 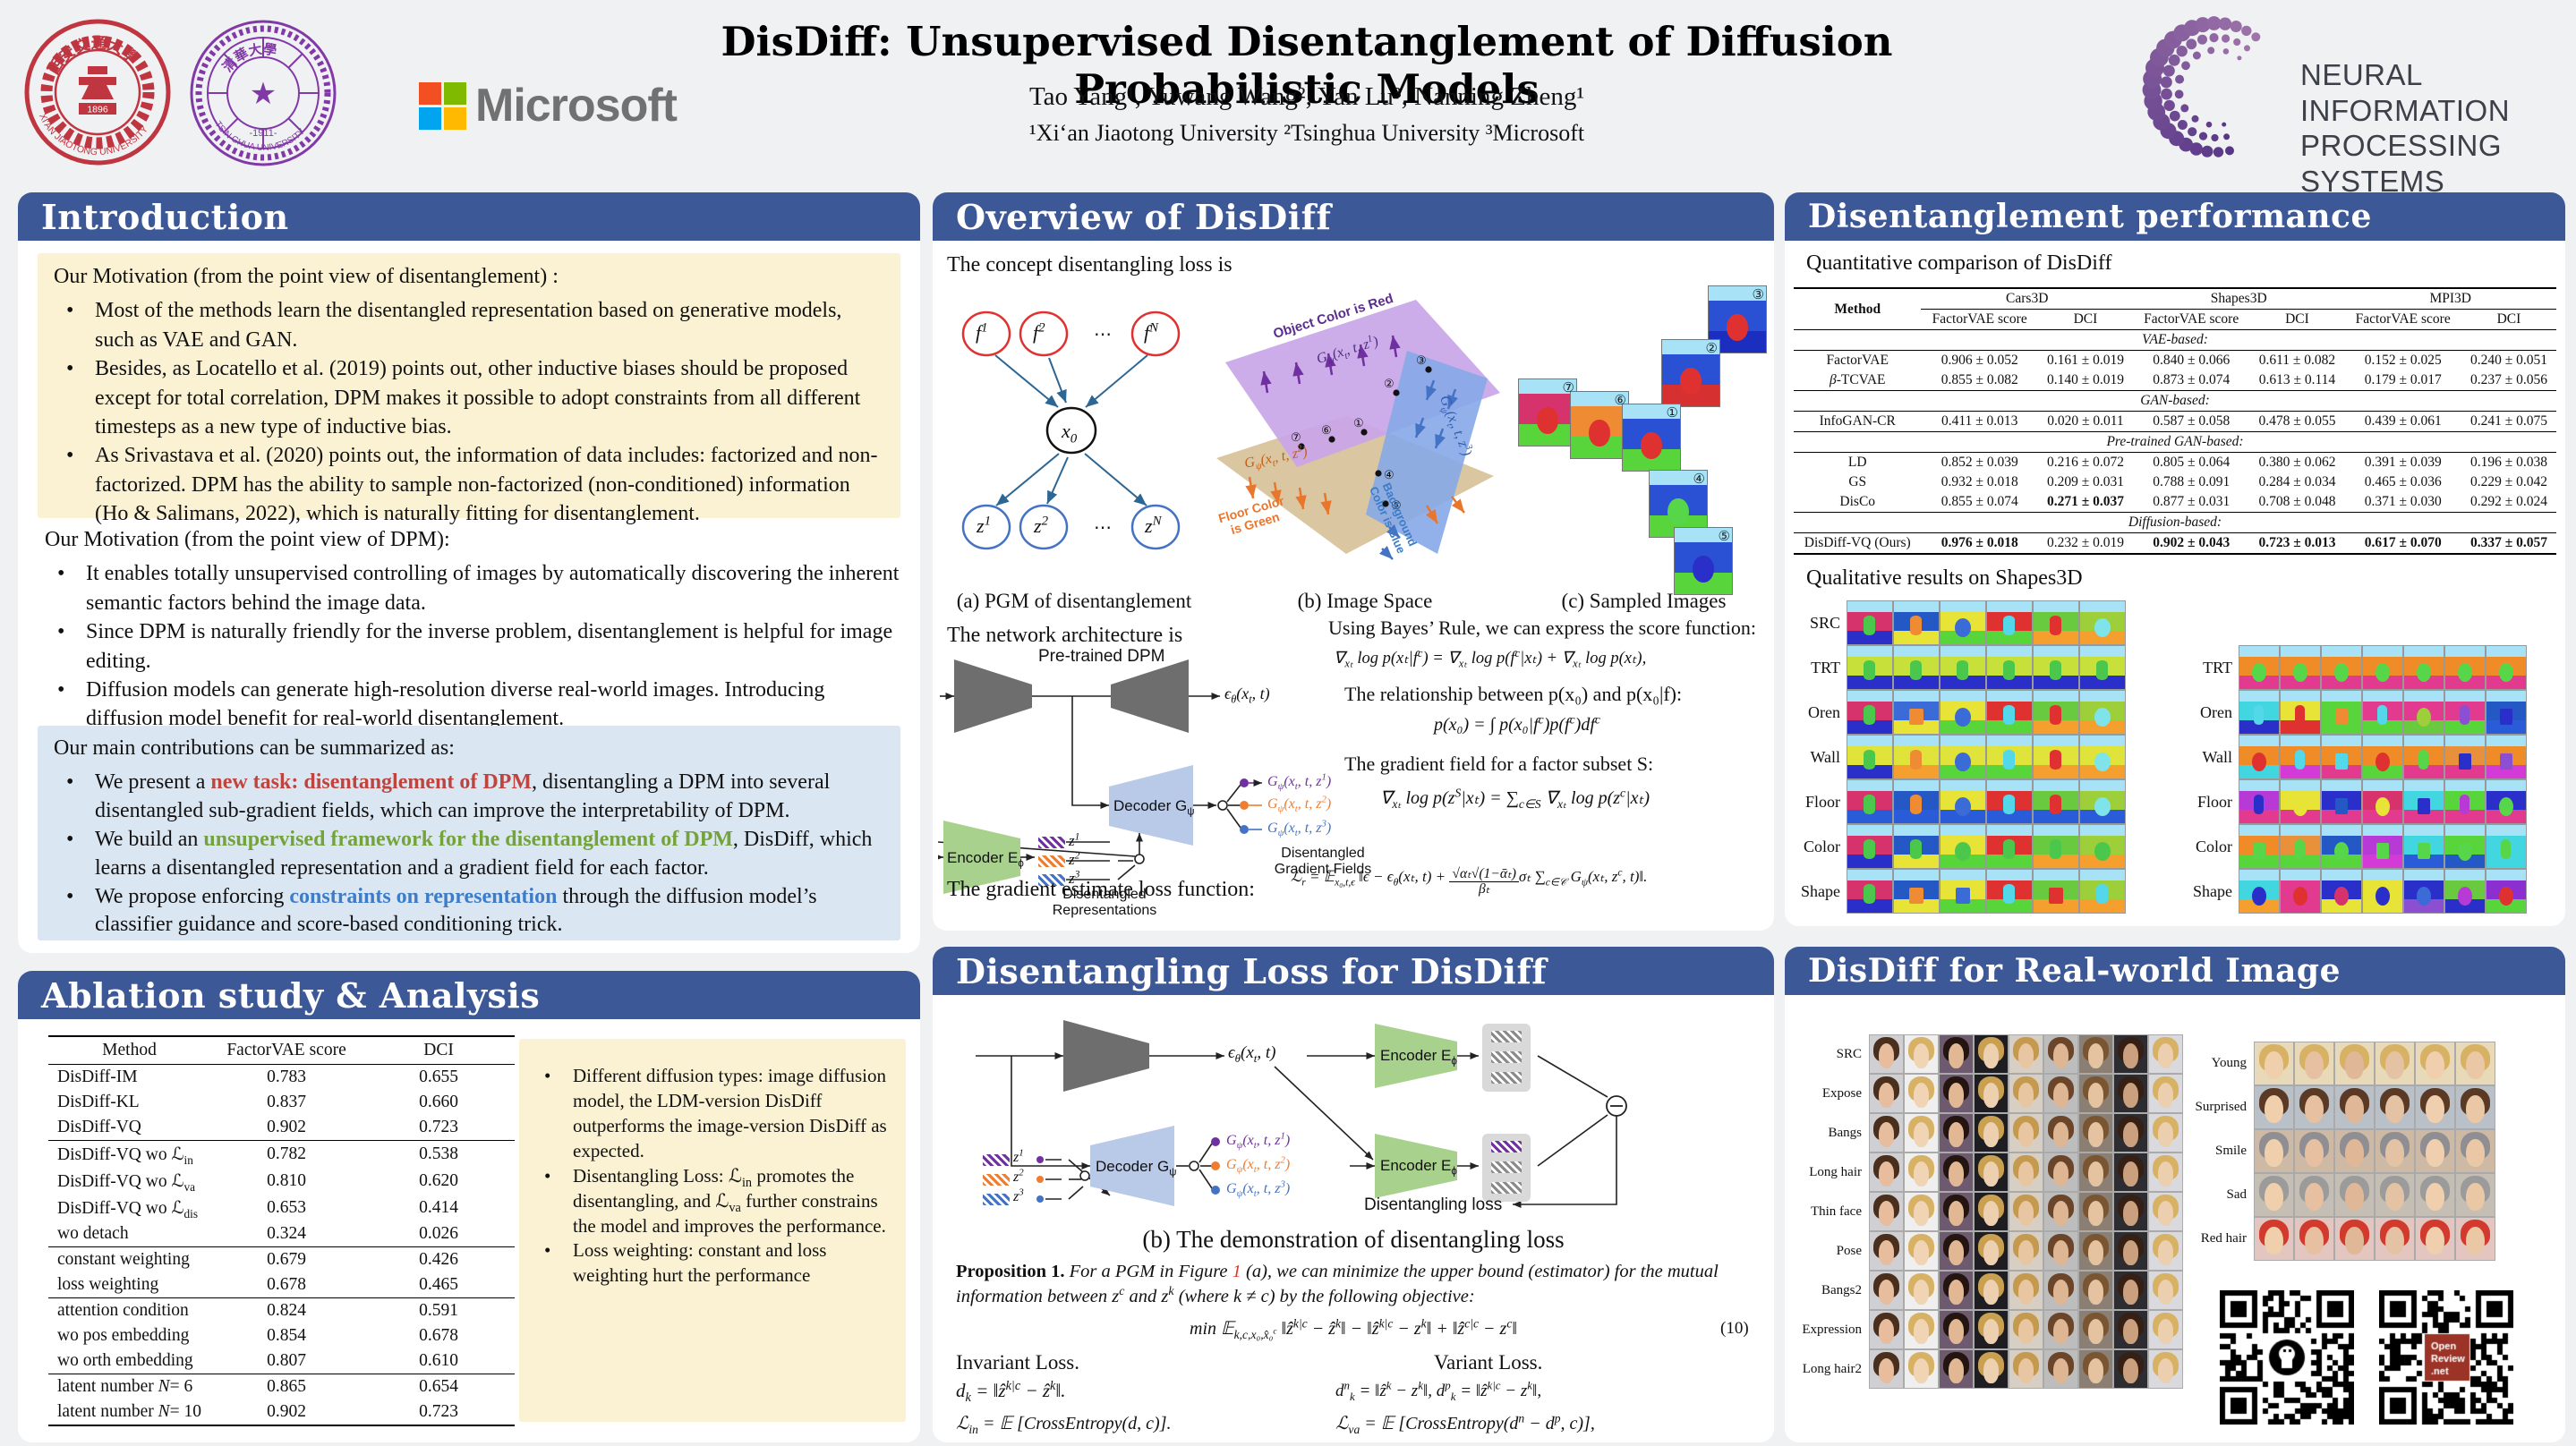 What do you see at coordinates (1958, 891) in the screenshot?
I see `shapes-grid-row: Shape` at bounding box center [1958, 891].